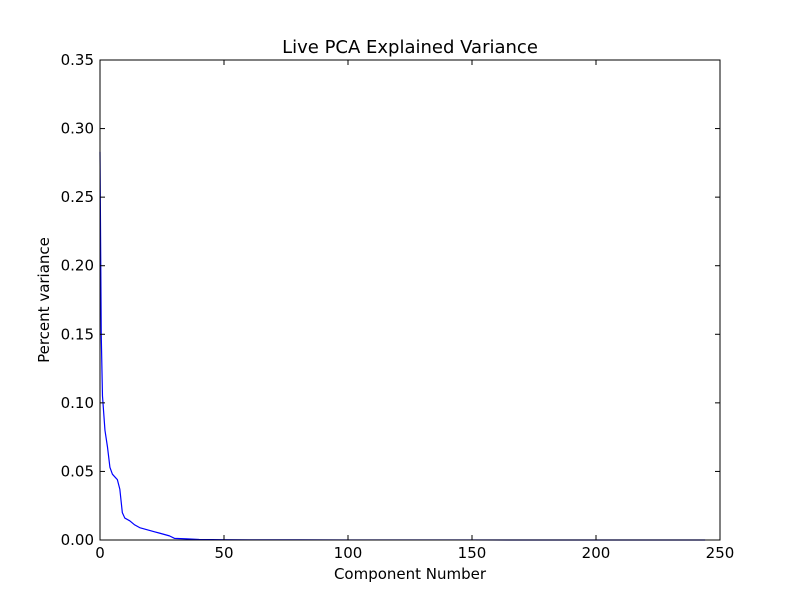 This screenshot has width=800, height=604. I want to click on x-axis-label: Component Number, so click(410, 574).